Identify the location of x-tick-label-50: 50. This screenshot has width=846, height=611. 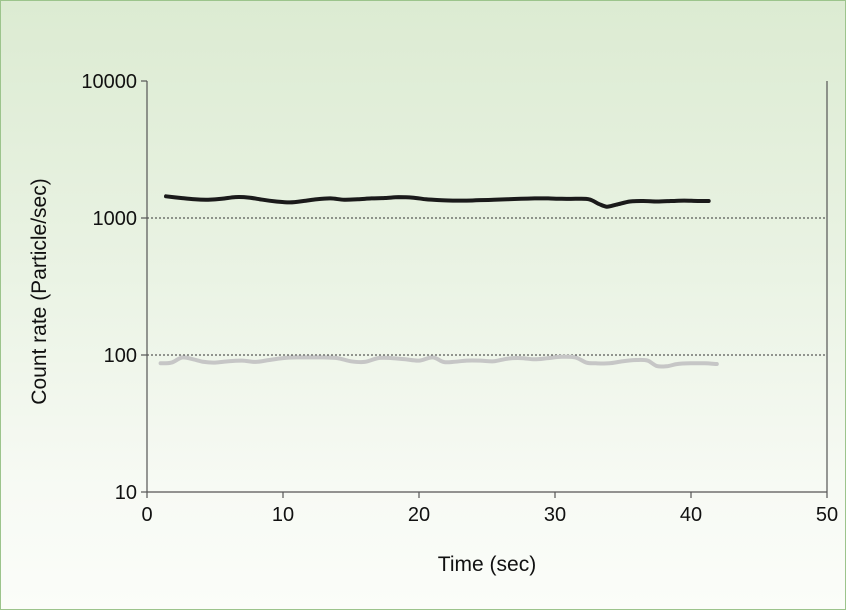
(827, 515).